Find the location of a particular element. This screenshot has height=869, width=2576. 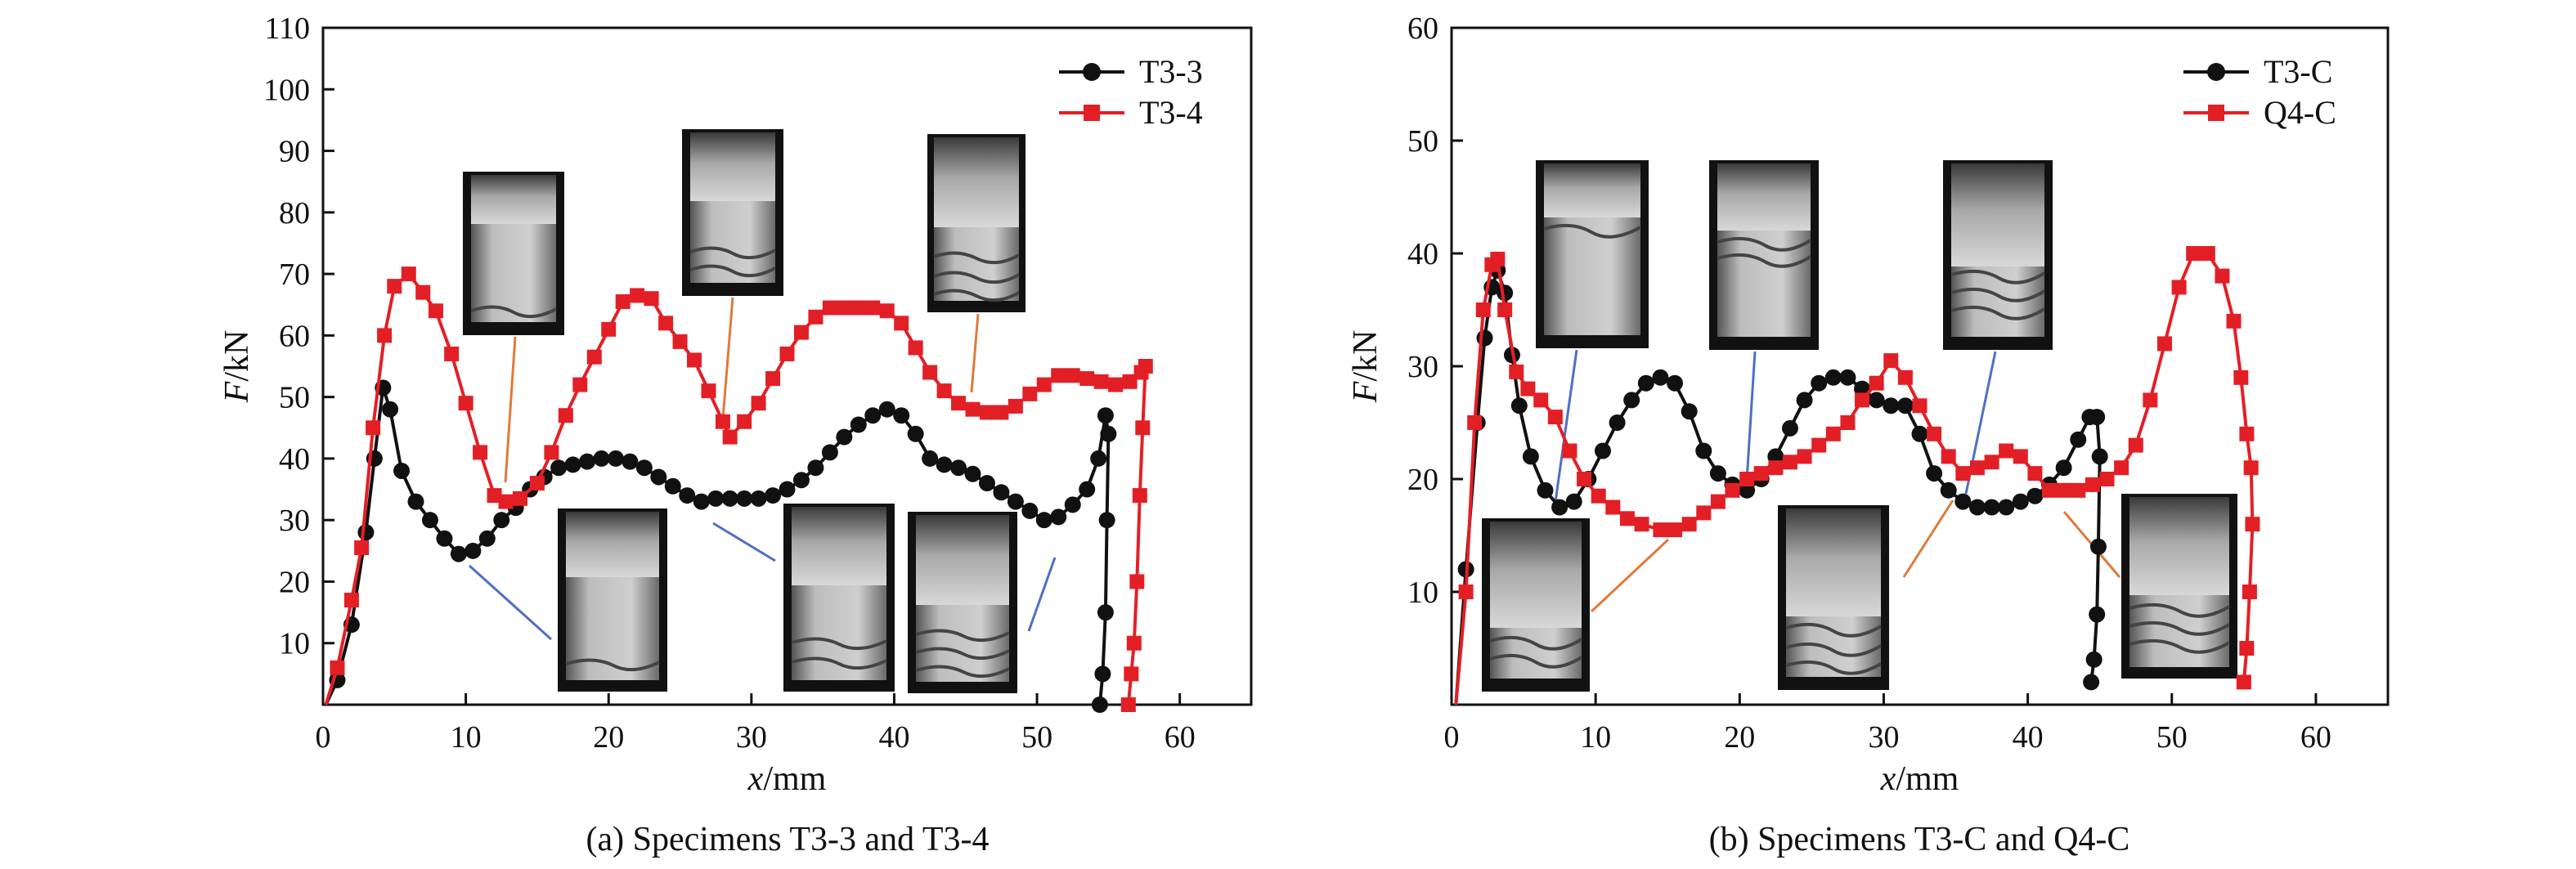

y-tick-label: 70 is located at coordinates (294, 275).